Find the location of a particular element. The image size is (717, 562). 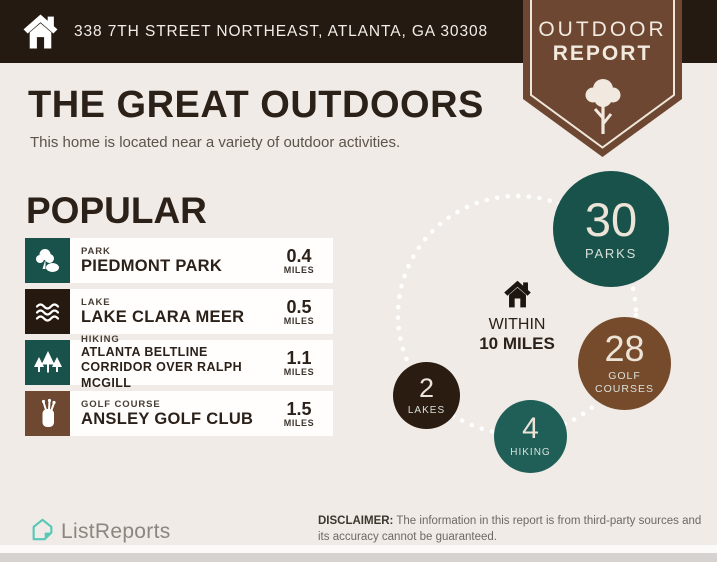

item-name: PIEDMONT PARK is located at coordinates (152, 265).